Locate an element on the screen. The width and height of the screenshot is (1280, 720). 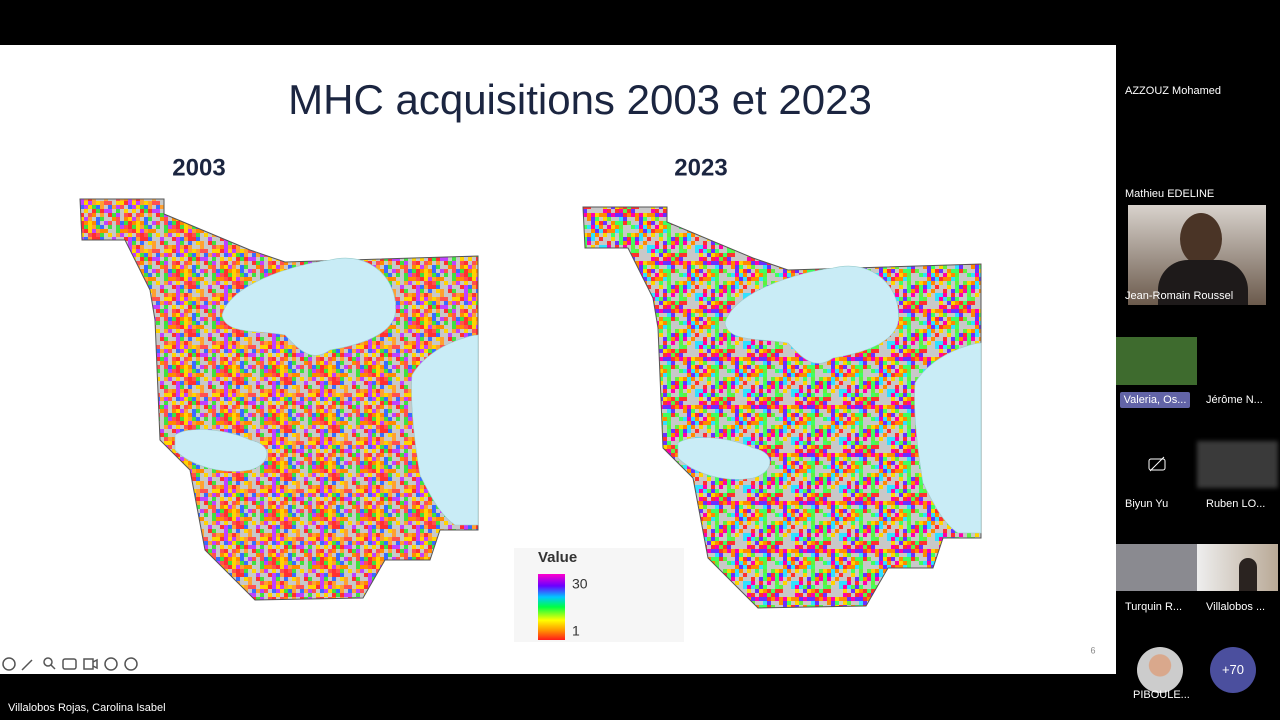
panel-label: 2023 is located at coordinates (700, 167).